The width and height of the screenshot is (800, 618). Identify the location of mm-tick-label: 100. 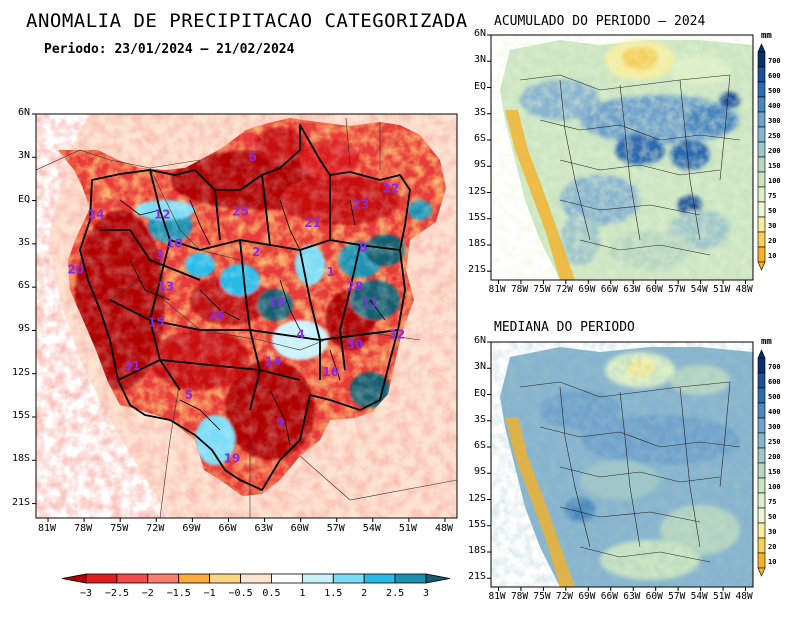
(774, 181).